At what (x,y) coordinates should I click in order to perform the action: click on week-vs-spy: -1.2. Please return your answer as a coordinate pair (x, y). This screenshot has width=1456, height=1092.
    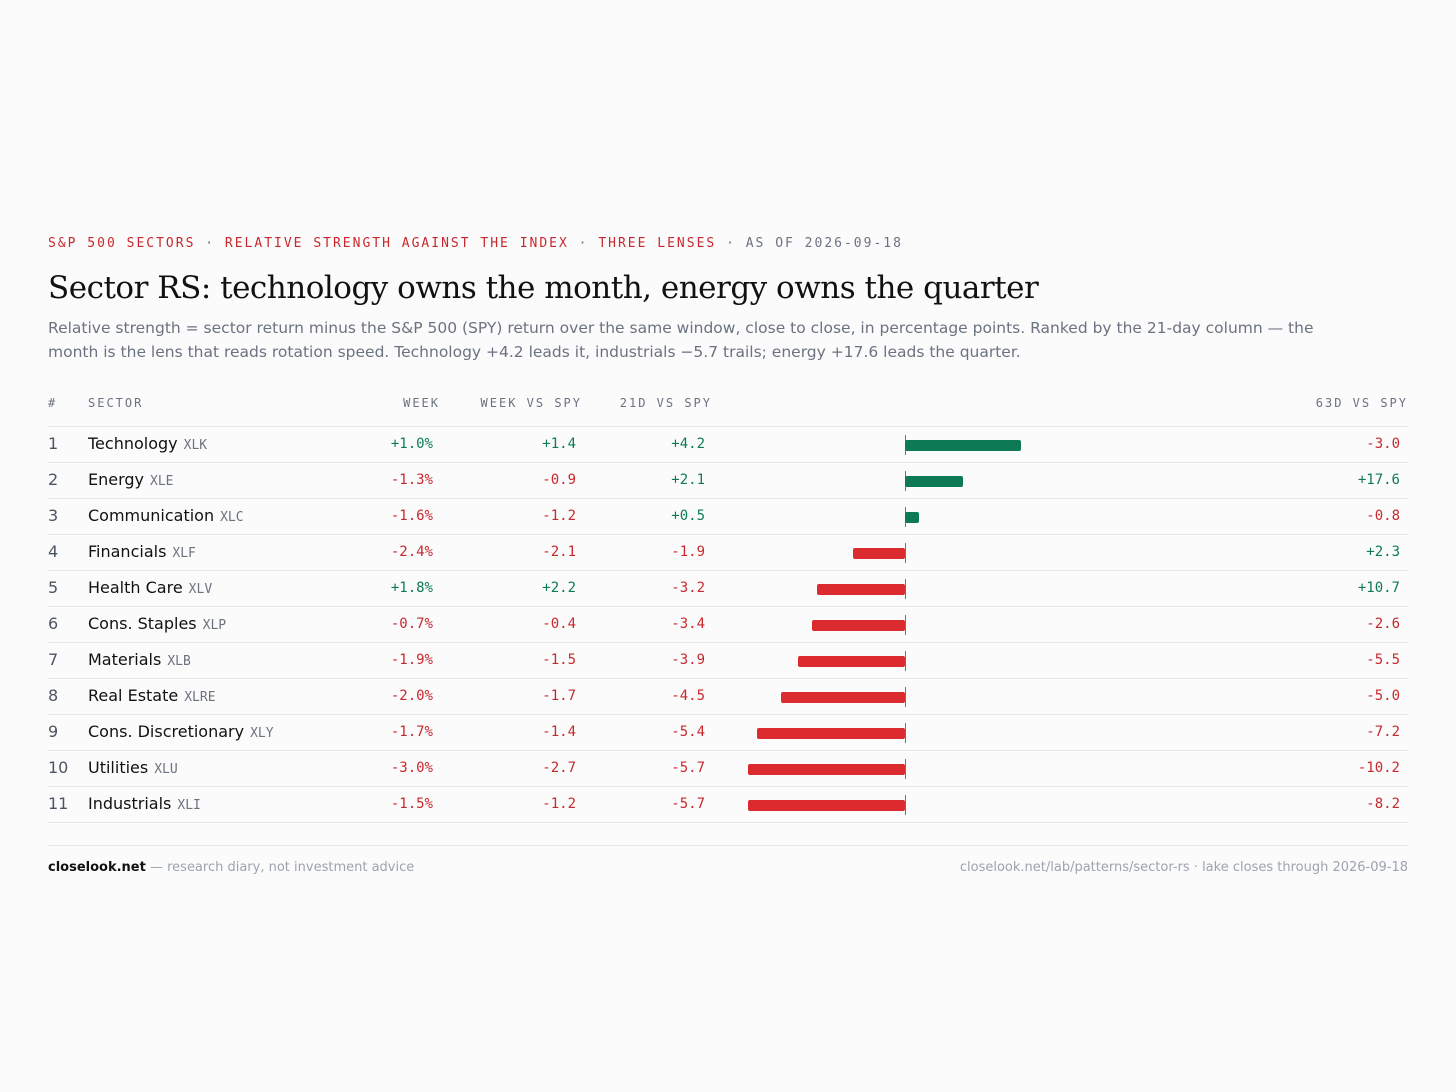
    Looking at the image, I should click on (559, 804).